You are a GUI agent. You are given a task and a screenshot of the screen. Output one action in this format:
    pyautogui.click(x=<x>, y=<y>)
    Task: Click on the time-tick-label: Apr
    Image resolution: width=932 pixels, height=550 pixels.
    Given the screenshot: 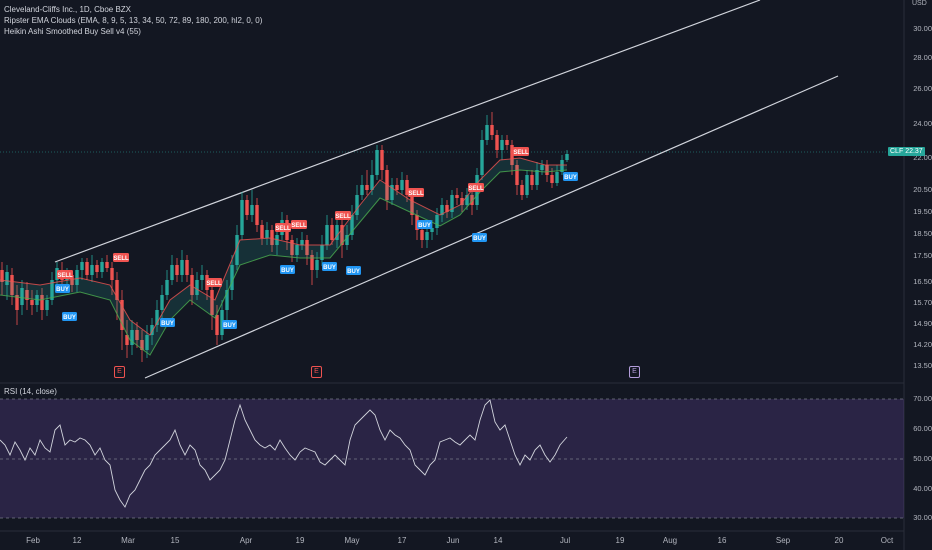 What is the action you would take?
    pyautogui.click(x=246, y=540)
    